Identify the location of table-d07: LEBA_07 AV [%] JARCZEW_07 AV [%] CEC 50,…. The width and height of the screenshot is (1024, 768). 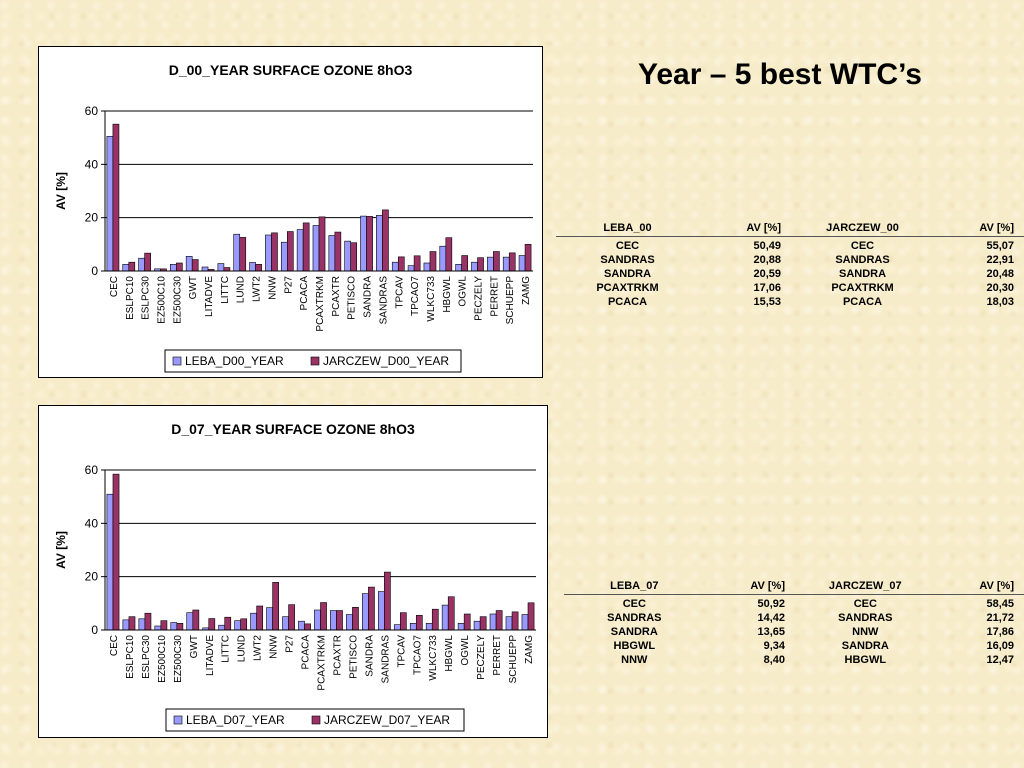
(794, 623).